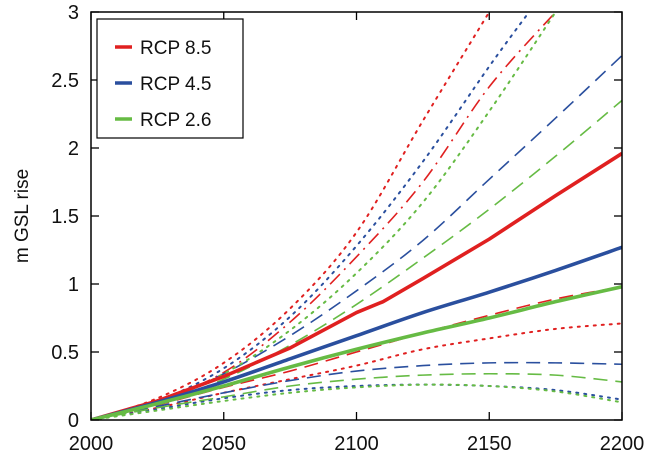  Describe the element at coordinates (65, 217) in the screenshot. I see `y-tick-label: 1.5` at that location.